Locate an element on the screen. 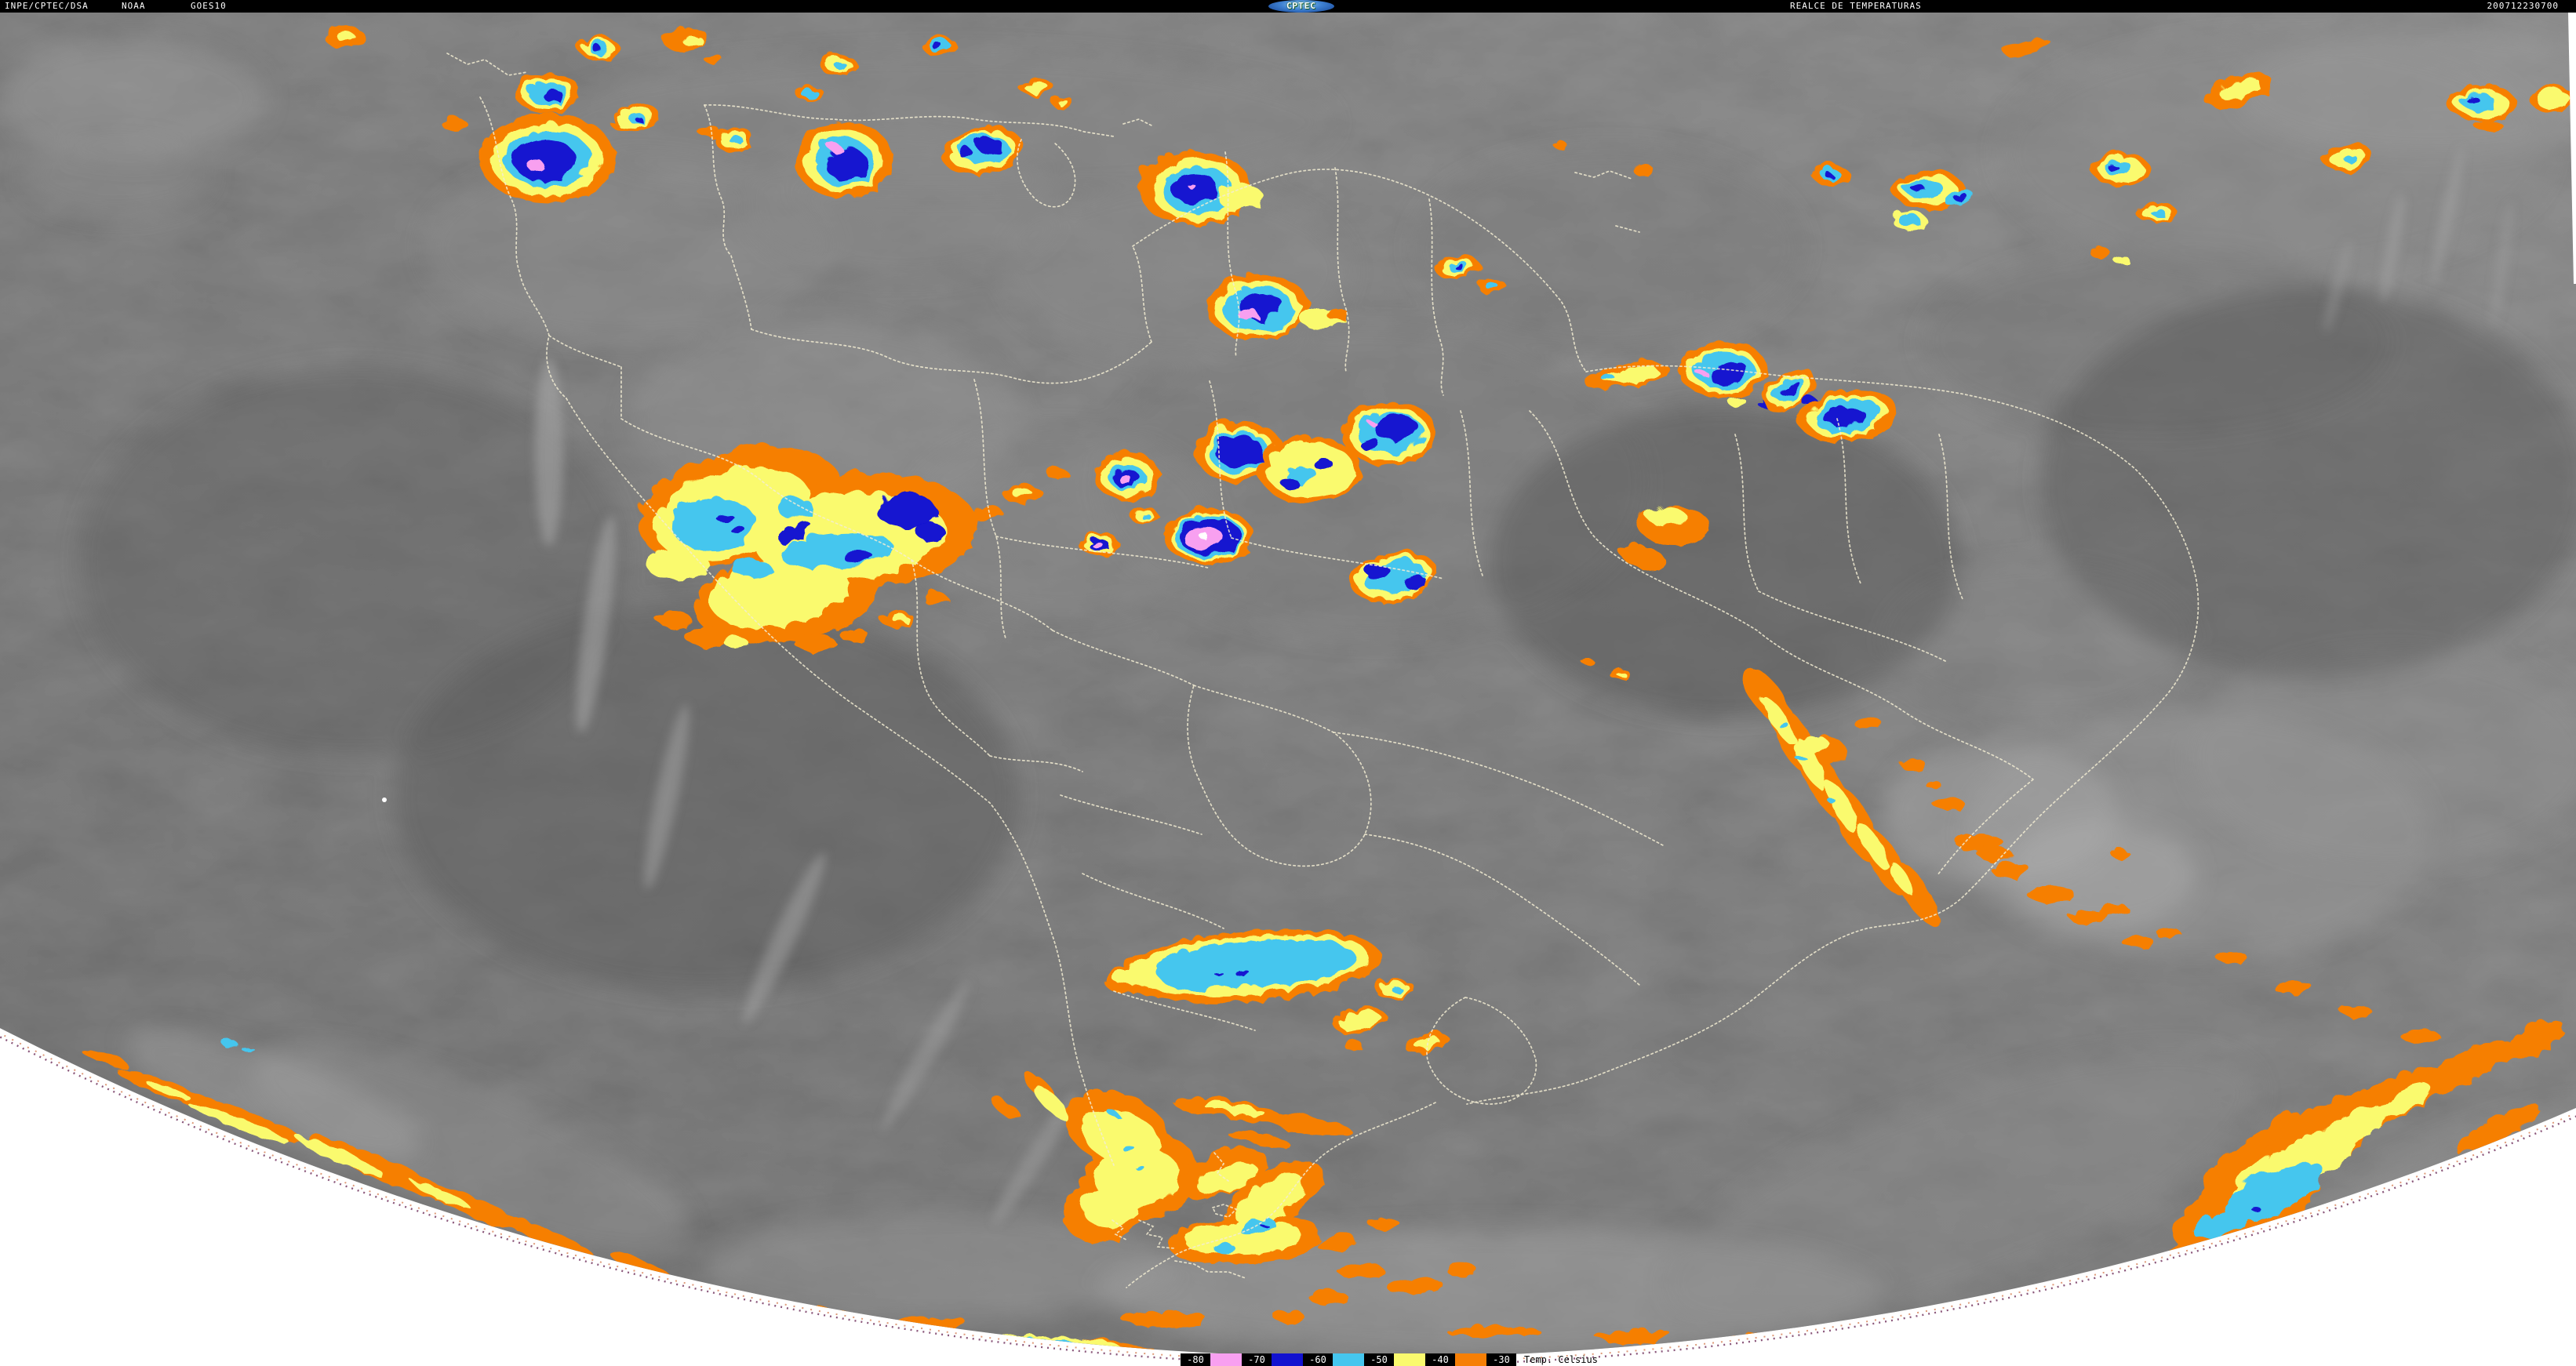 The image size is (2576, 1366). station-label: INPE/CPTEC/DSA is located at coordinates (47, 6).